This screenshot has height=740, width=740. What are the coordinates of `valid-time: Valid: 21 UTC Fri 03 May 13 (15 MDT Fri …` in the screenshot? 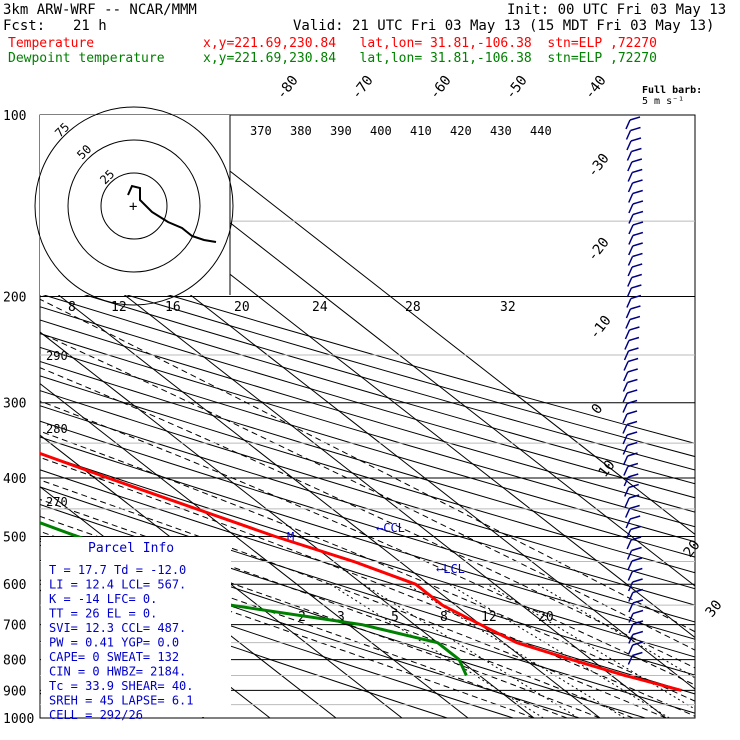 It's located at (504, 26).